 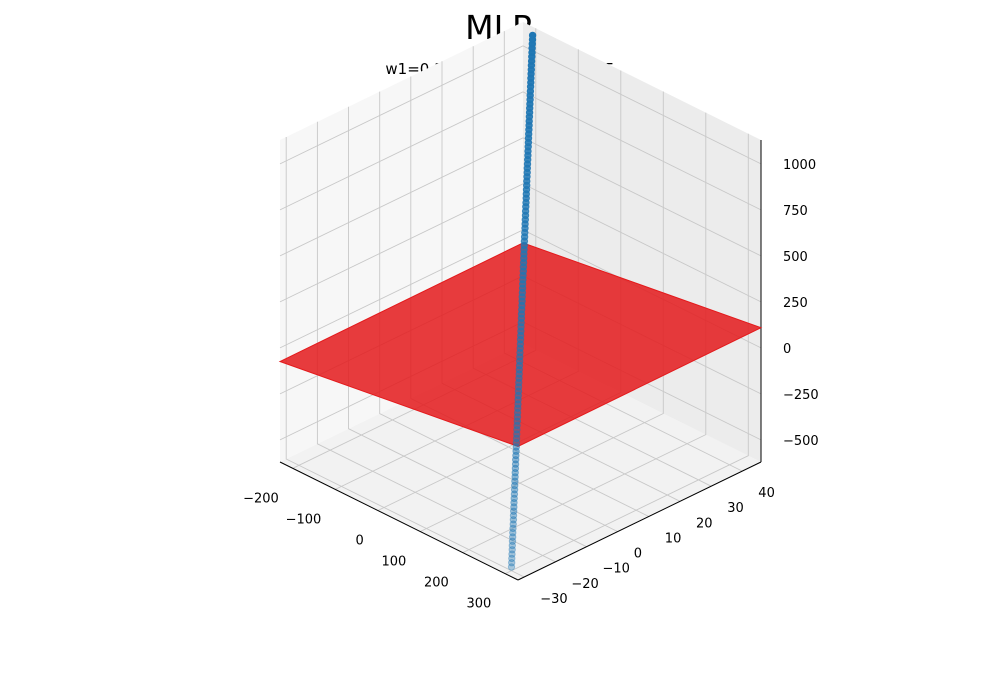 I want to click on data-points, so click(x=522, y=301).